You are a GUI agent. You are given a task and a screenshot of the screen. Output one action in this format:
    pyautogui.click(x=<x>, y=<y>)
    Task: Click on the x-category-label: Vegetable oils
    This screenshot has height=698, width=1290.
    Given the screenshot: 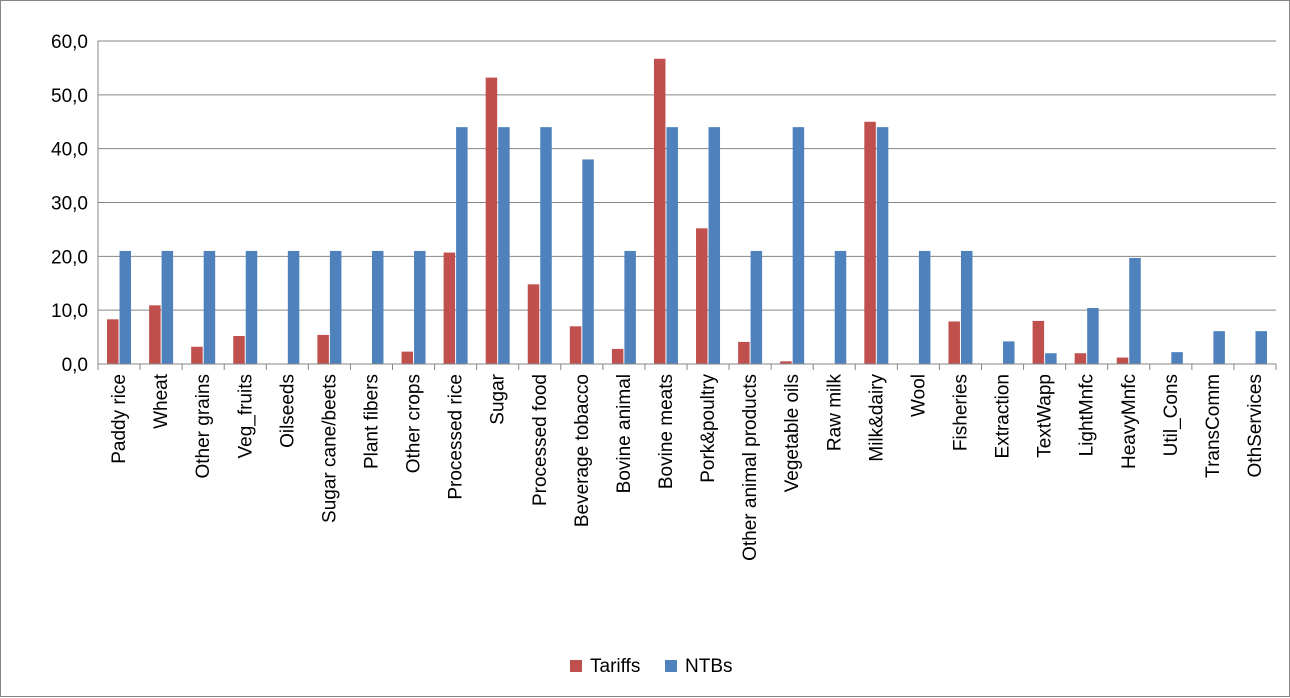 What is the action you would take?
    pyautogui.click(x=792, y=433)
    